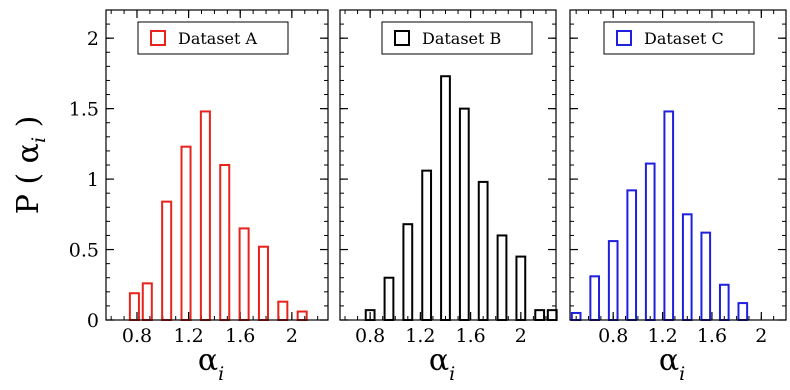 The width and height of the screenshot is (790, 390). Describe the element at coordinates (218, 38) in the screenshot. I see `legend-label: Dataset A` at that location.